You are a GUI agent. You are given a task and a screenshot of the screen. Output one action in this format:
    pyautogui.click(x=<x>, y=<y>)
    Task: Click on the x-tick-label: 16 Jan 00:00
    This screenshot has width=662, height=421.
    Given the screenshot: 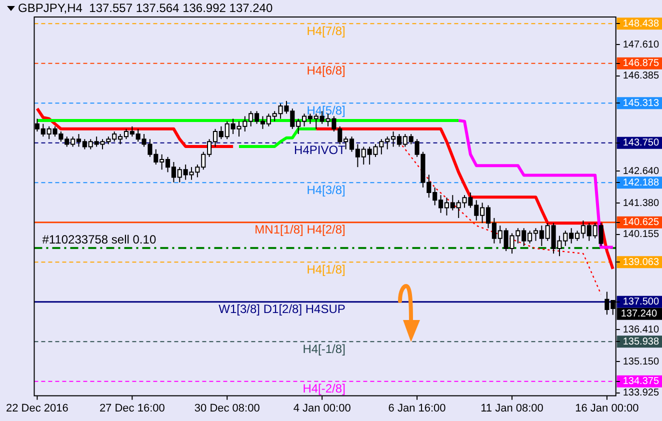 What is the action you would take?
    pyautogui.click(x=607, y=408)
    